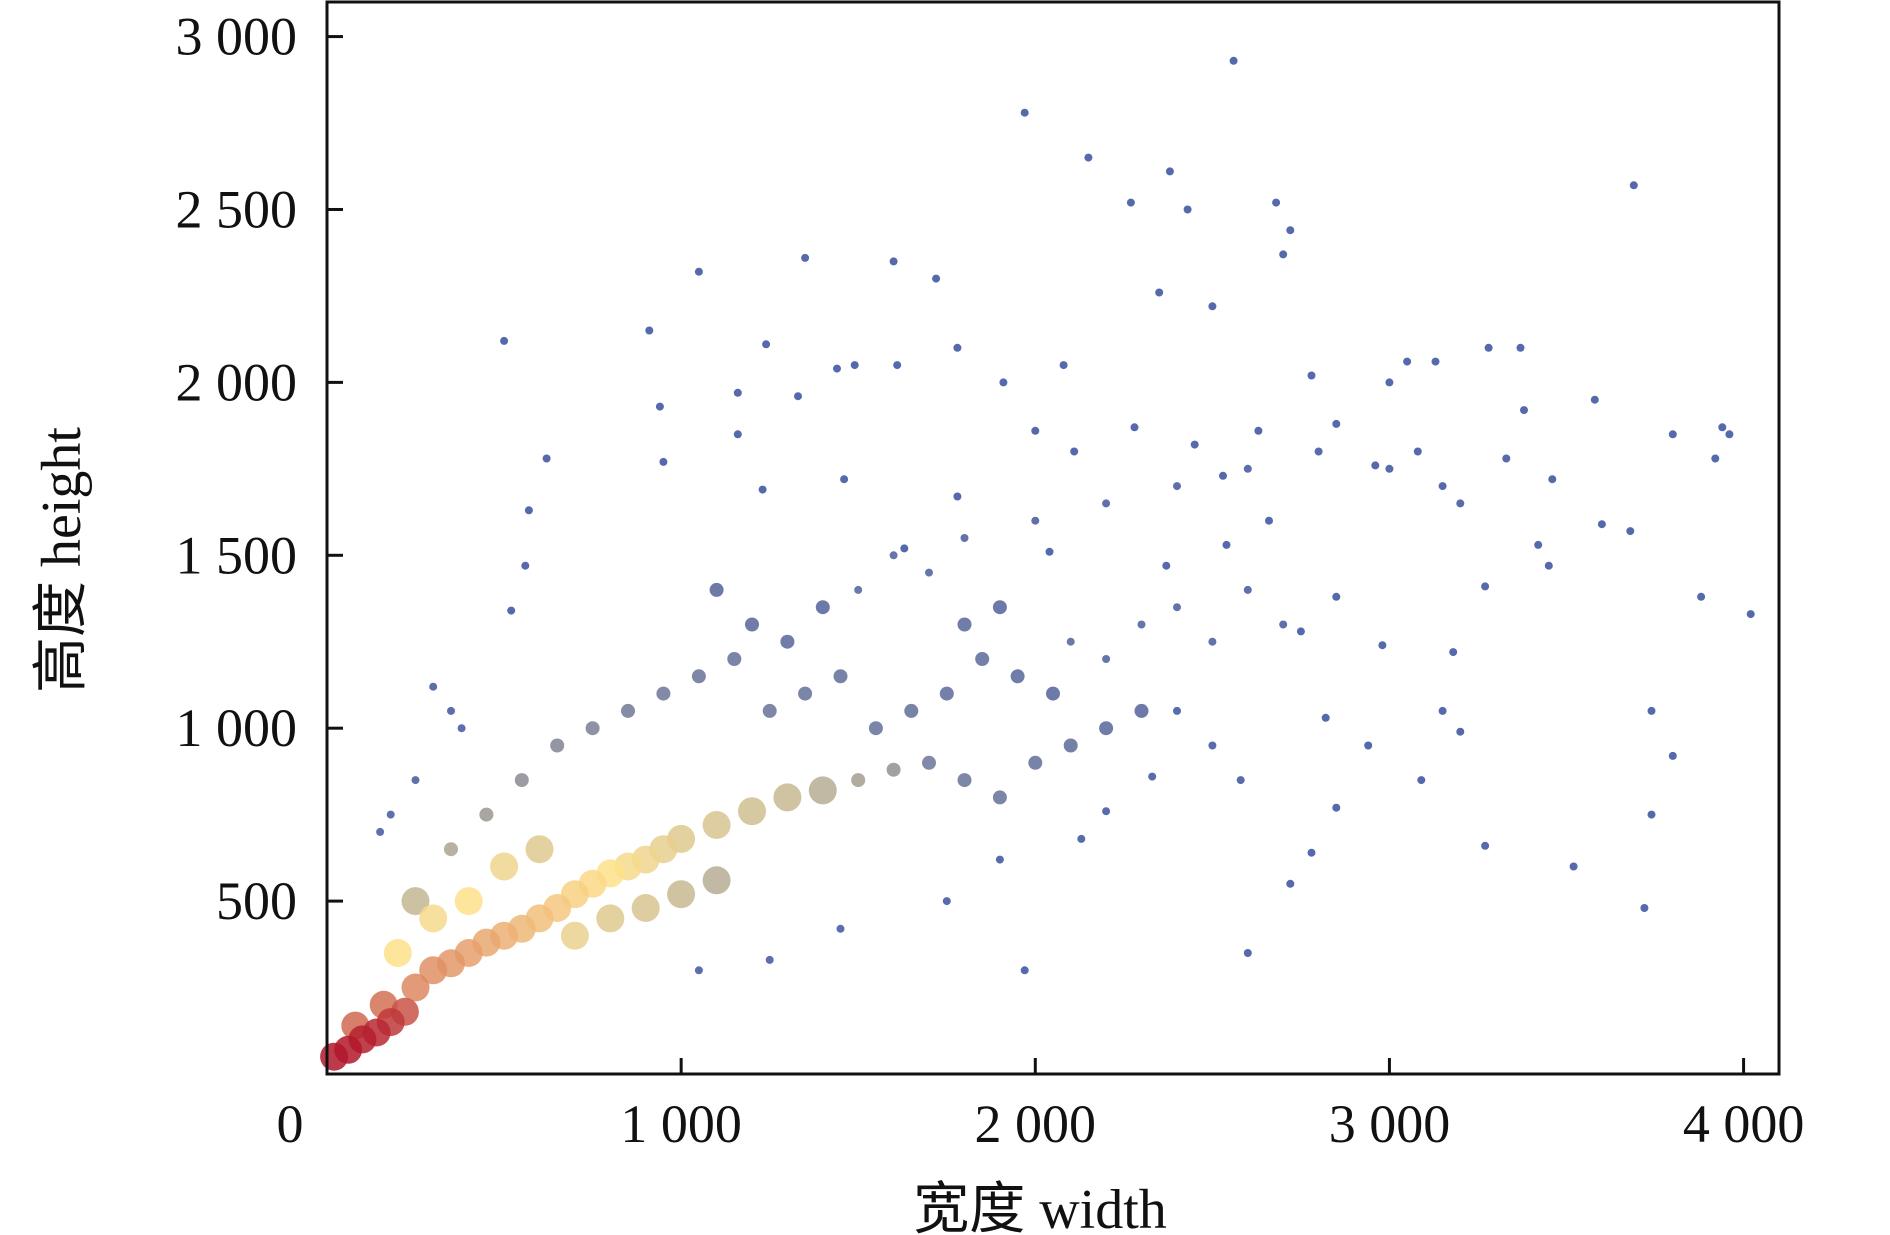 This screenshot has width=1890, height=1235. Describe the element at coordinates (256, 901) in the screenshot. I see `y-tick-label: 500` at that location.